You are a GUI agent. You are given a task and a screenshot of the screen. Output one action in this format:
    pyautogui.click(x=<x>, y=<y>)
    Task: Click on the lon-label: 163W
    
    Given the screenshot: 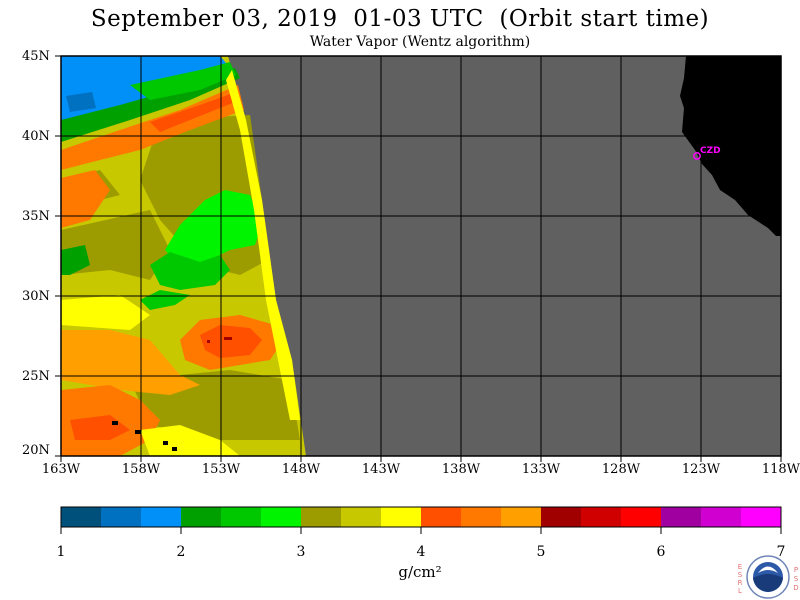 What is the action you would take?
    pyautogui.click(x=61, y=469)
    